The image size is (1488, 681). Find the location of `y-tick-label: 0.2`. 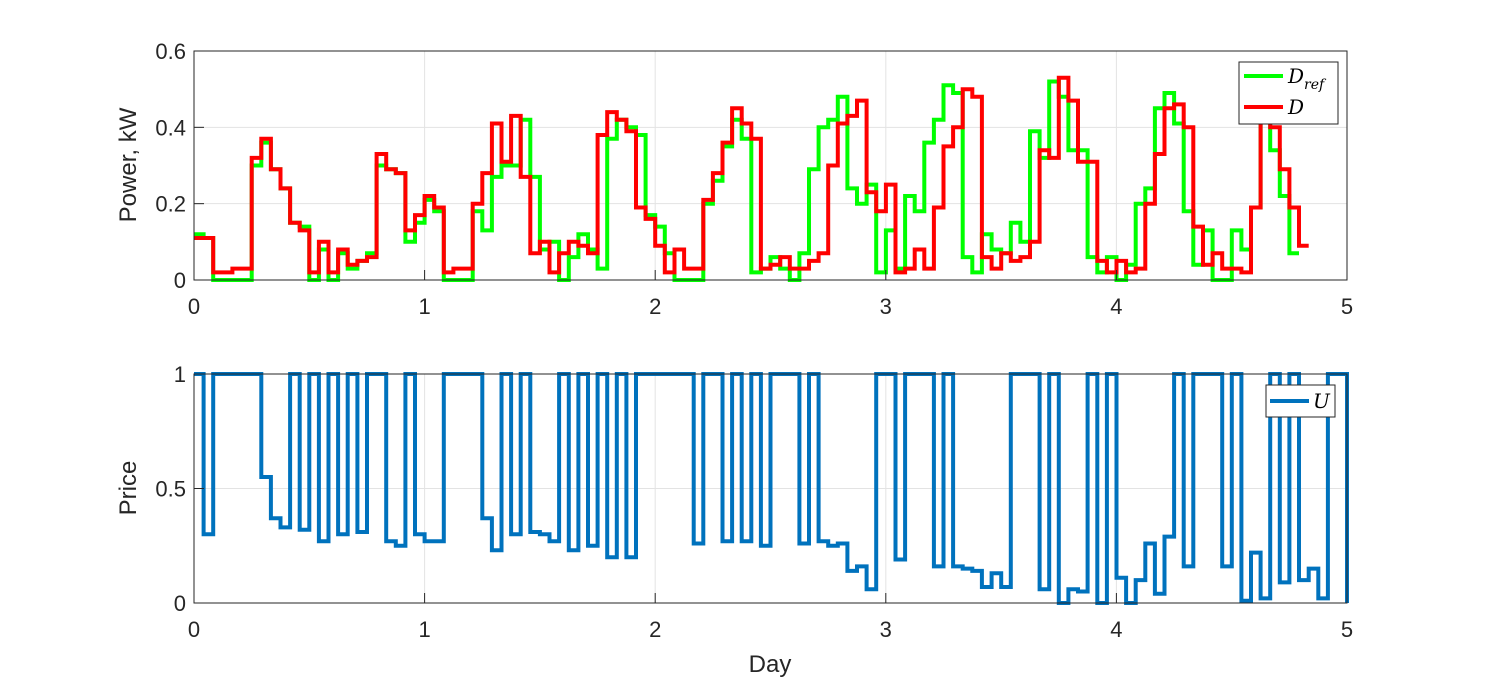

y-tick-label: 0.2 is located at coordinates (170, 204).